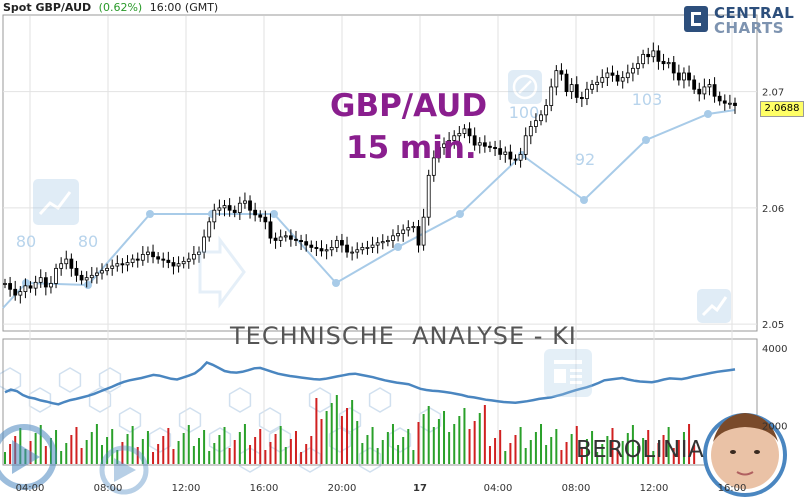 The image size is (807, 504). What do you see at coordinates (74, 459) in the screenshot?
I see `play-circle-icon` at bounding box center [74, 459].